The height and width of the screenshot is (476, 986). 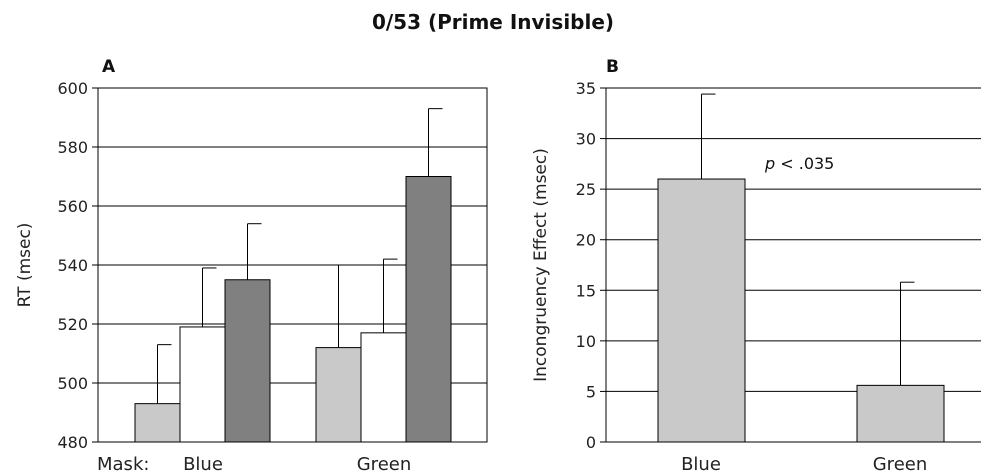 I want to click on y-tick-label: 500, so click(x=72, y=383).